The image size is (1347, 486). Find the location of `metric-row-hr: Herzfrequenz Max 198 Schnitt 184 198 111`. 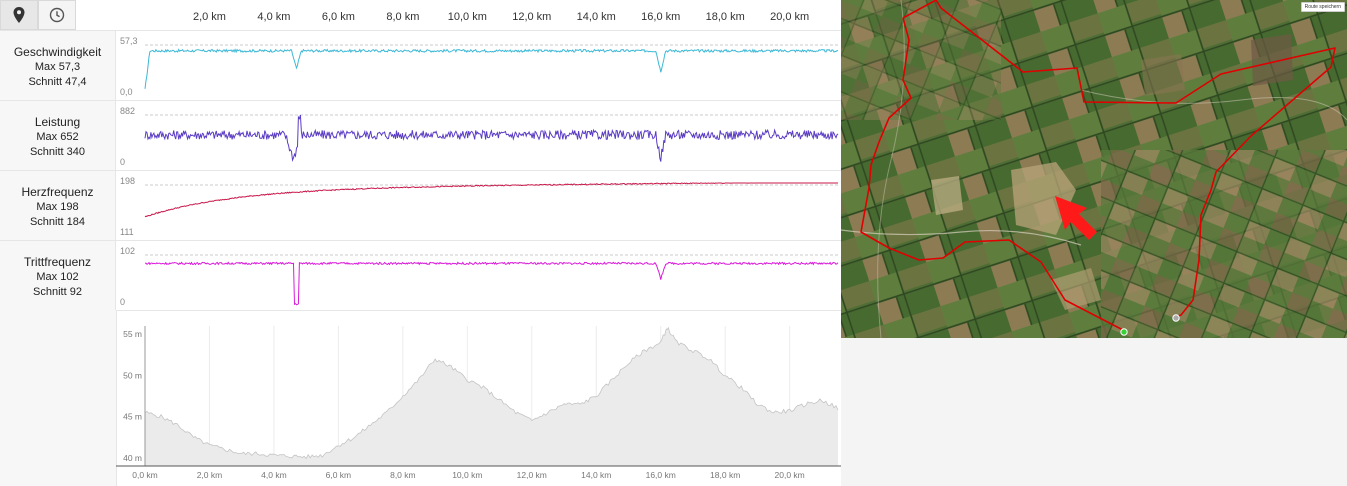

metric-row-hr: Herzfrequenz Max 198 Schnitt 184 198 111 is located at coordinates (420, 205).